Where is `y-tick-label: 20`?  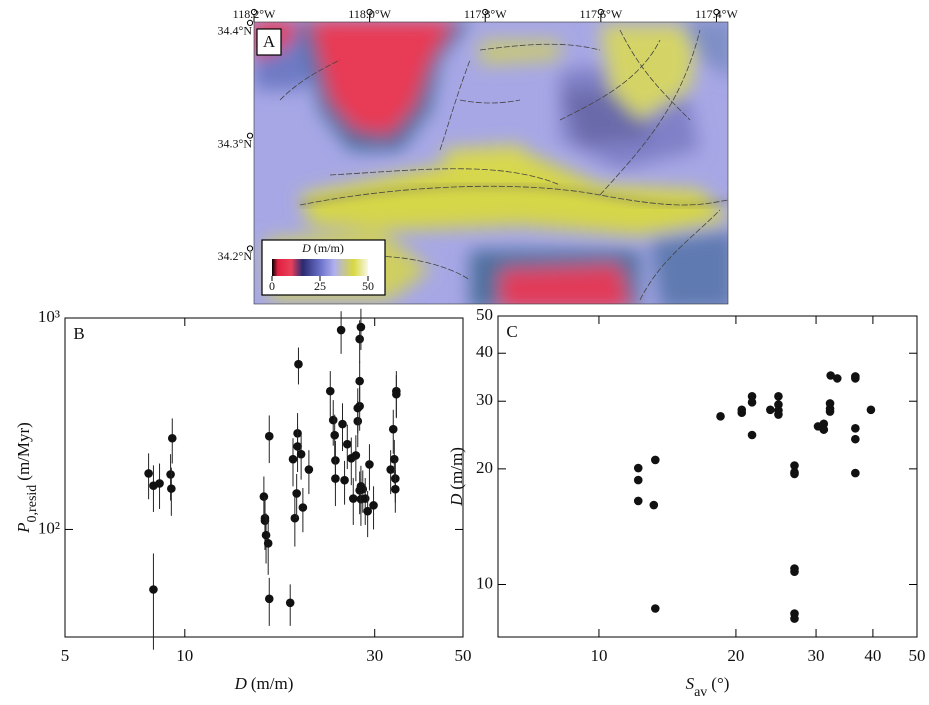
y-tick-label: 20 is located at coordinates (484, 467).